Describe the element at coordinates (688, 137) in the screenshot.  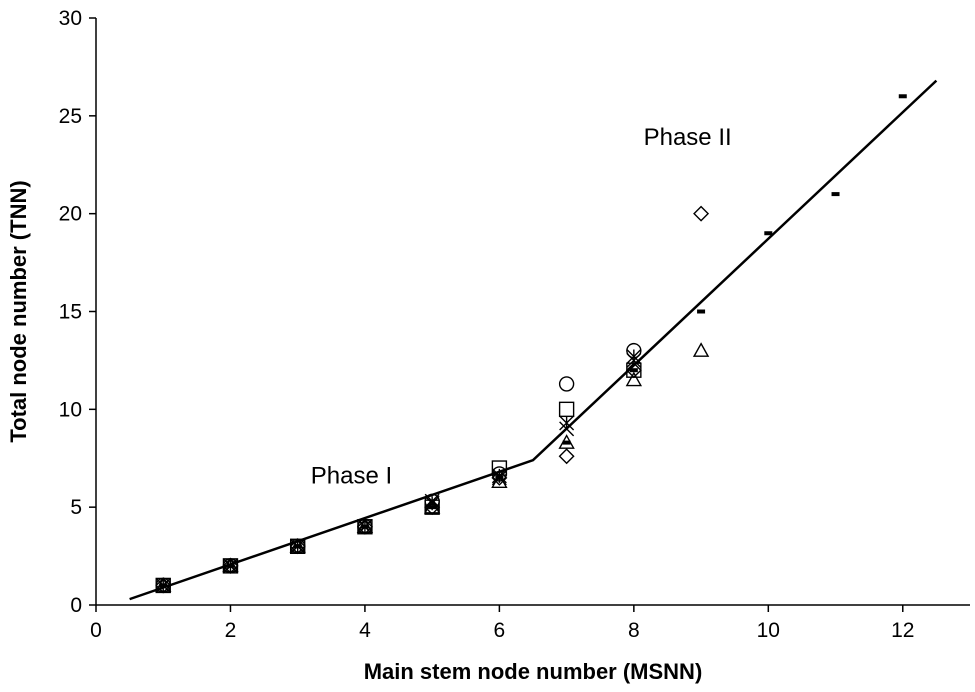
I see `annotation-label: Phase II` at that location.